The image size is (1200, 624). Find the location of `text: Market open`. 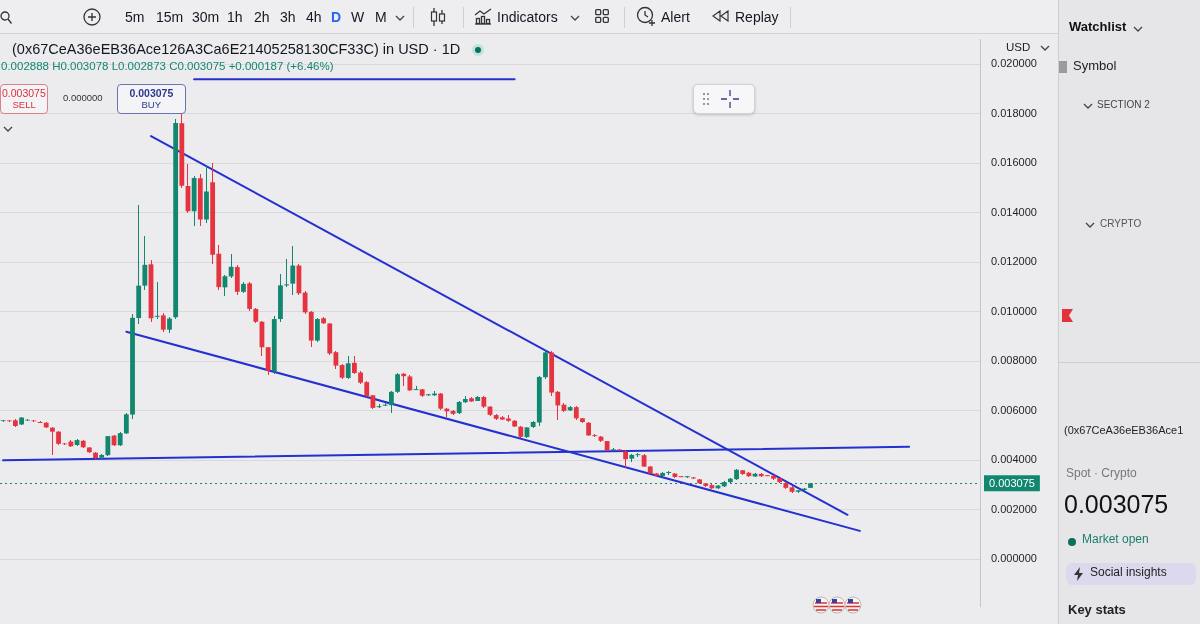

text: Market open is located at coordinates (1115, 539).